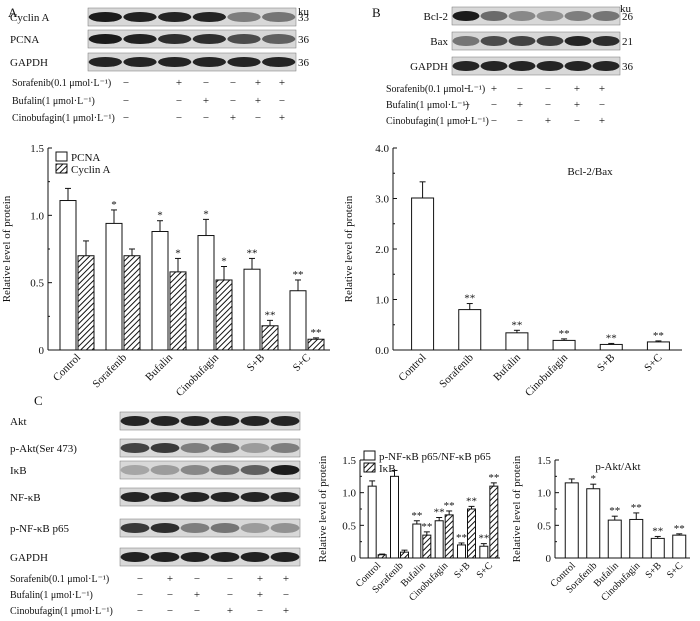 This screenshot has height=621, width=700. Describe the element at coordinates (61, 611) in the screenshot. I see `treatment-label: Cinobufagin(1 μmol·L⁻¹)` at that location.